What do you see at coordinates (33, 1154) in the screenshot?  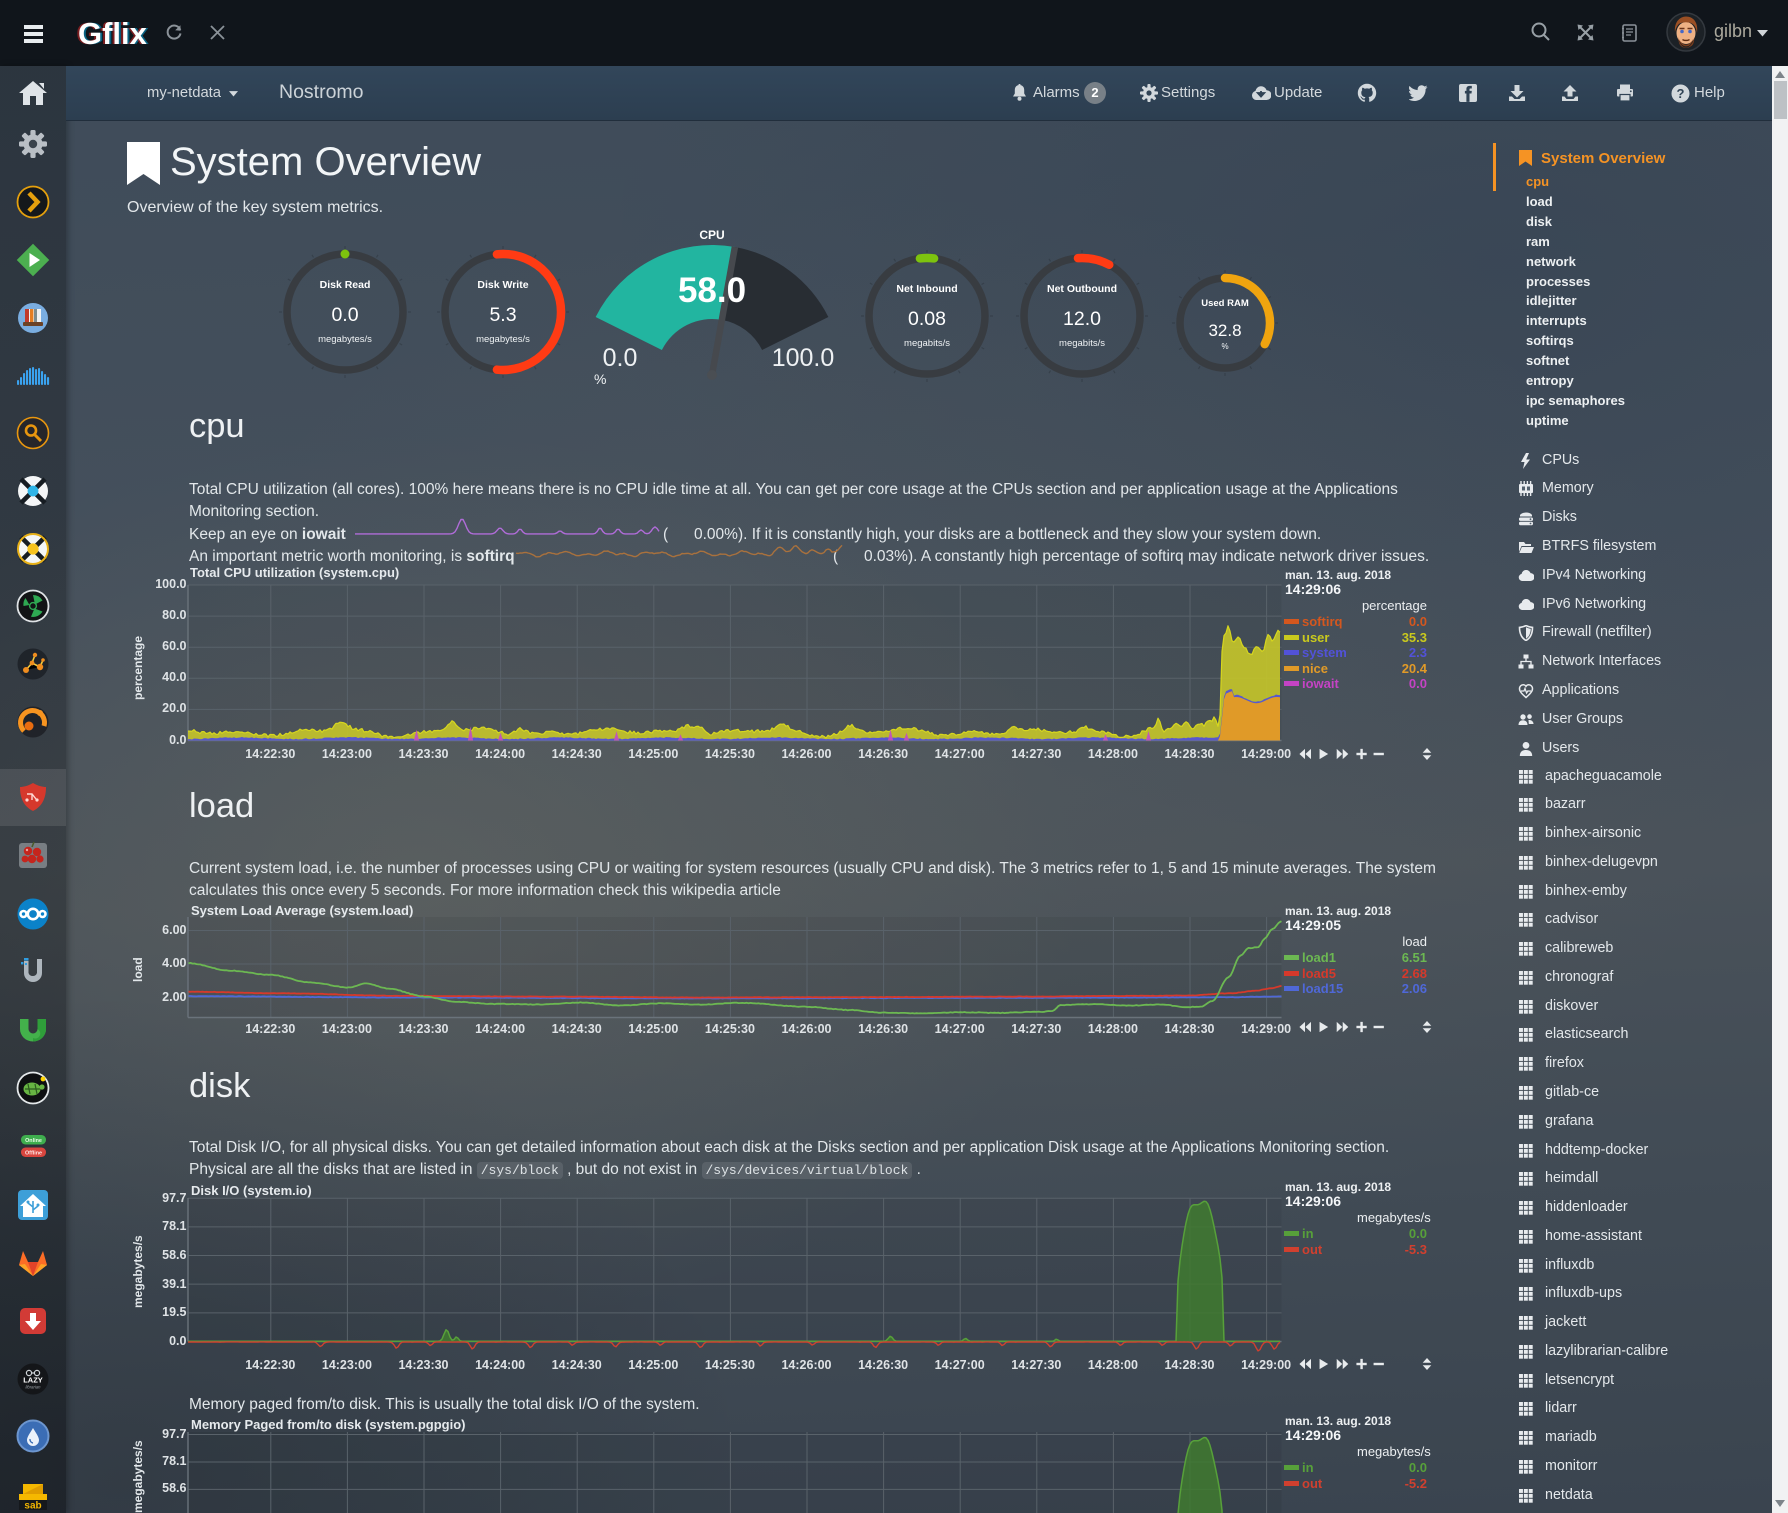 I see `svg-text: Offline` at bounding box center [33, 1154].